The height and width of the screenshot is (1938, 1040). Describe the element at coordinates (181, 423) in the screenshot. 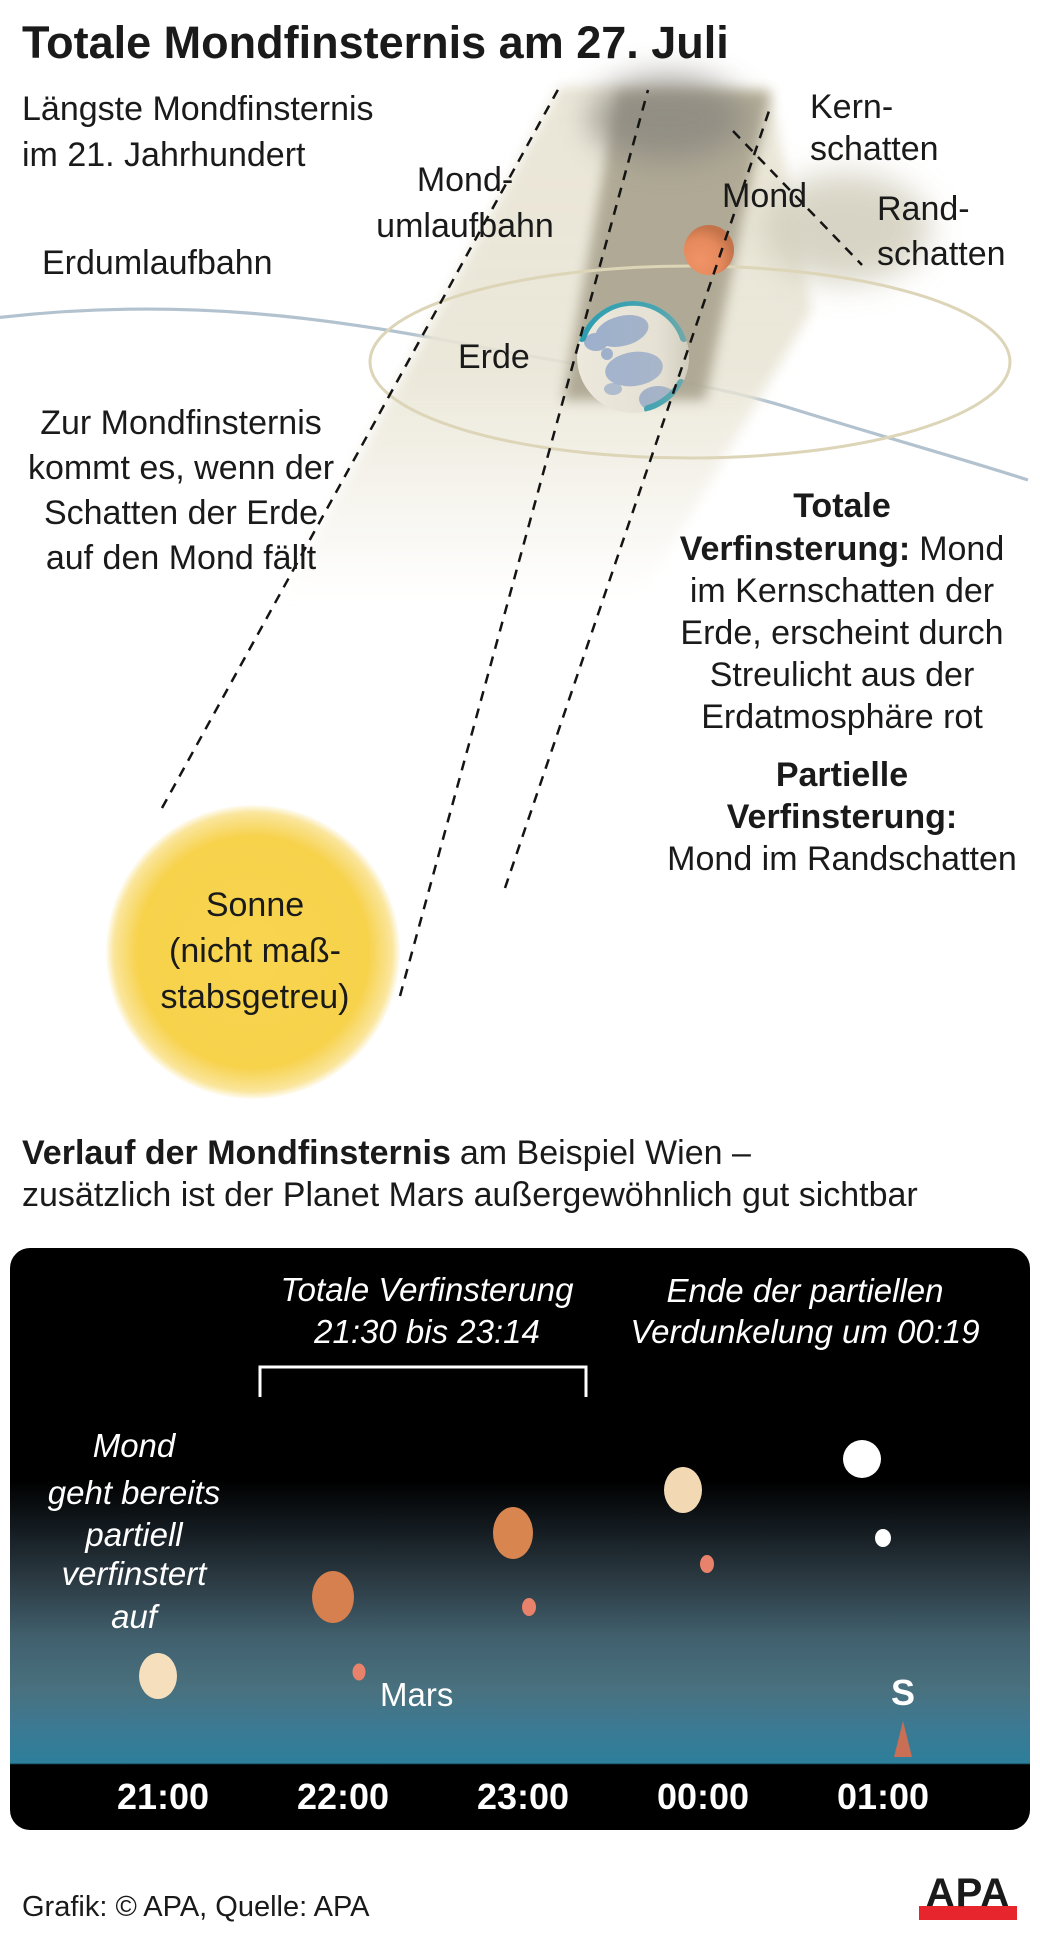

I see `svg-text: Zur Mondfinsternis` at that location.